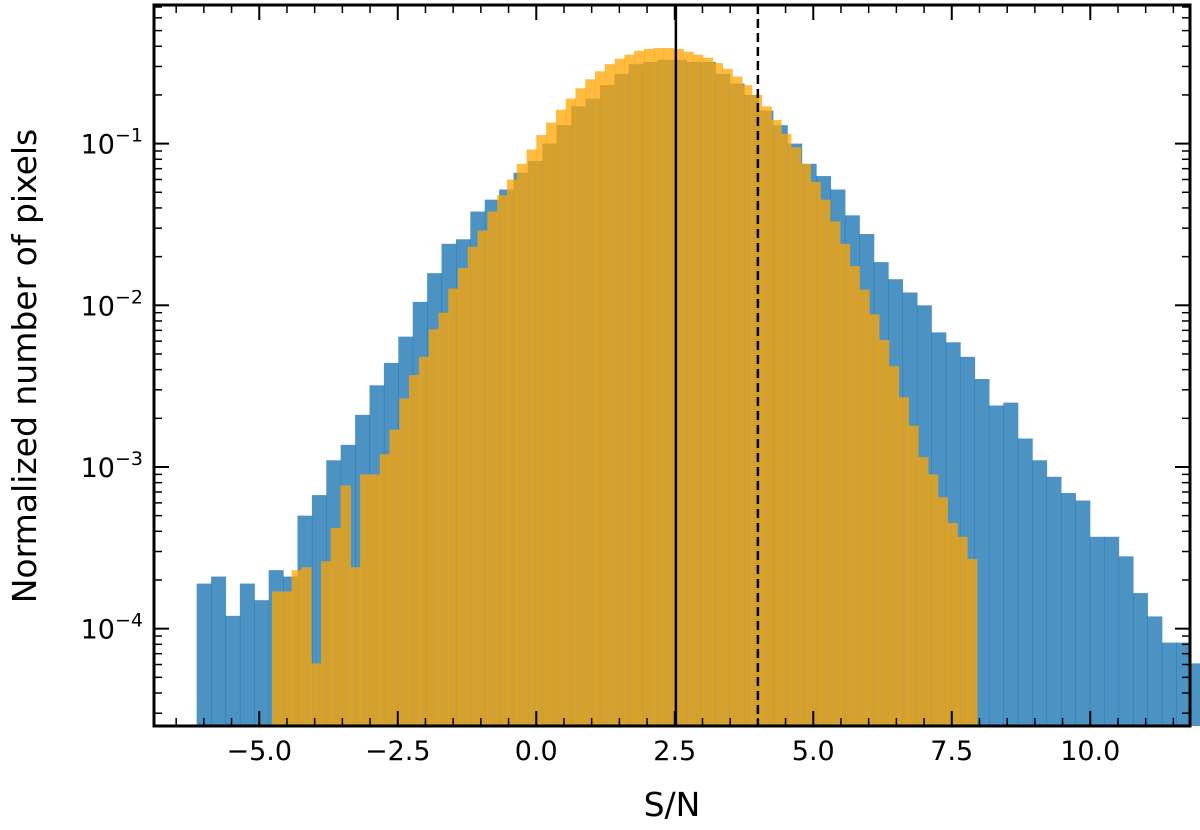 The height and width of the screenshot is (830, 1200). Describe the element at coordinates (1090, 751) in the screenshot. I see `x-tick-label: 10.0` at that location.